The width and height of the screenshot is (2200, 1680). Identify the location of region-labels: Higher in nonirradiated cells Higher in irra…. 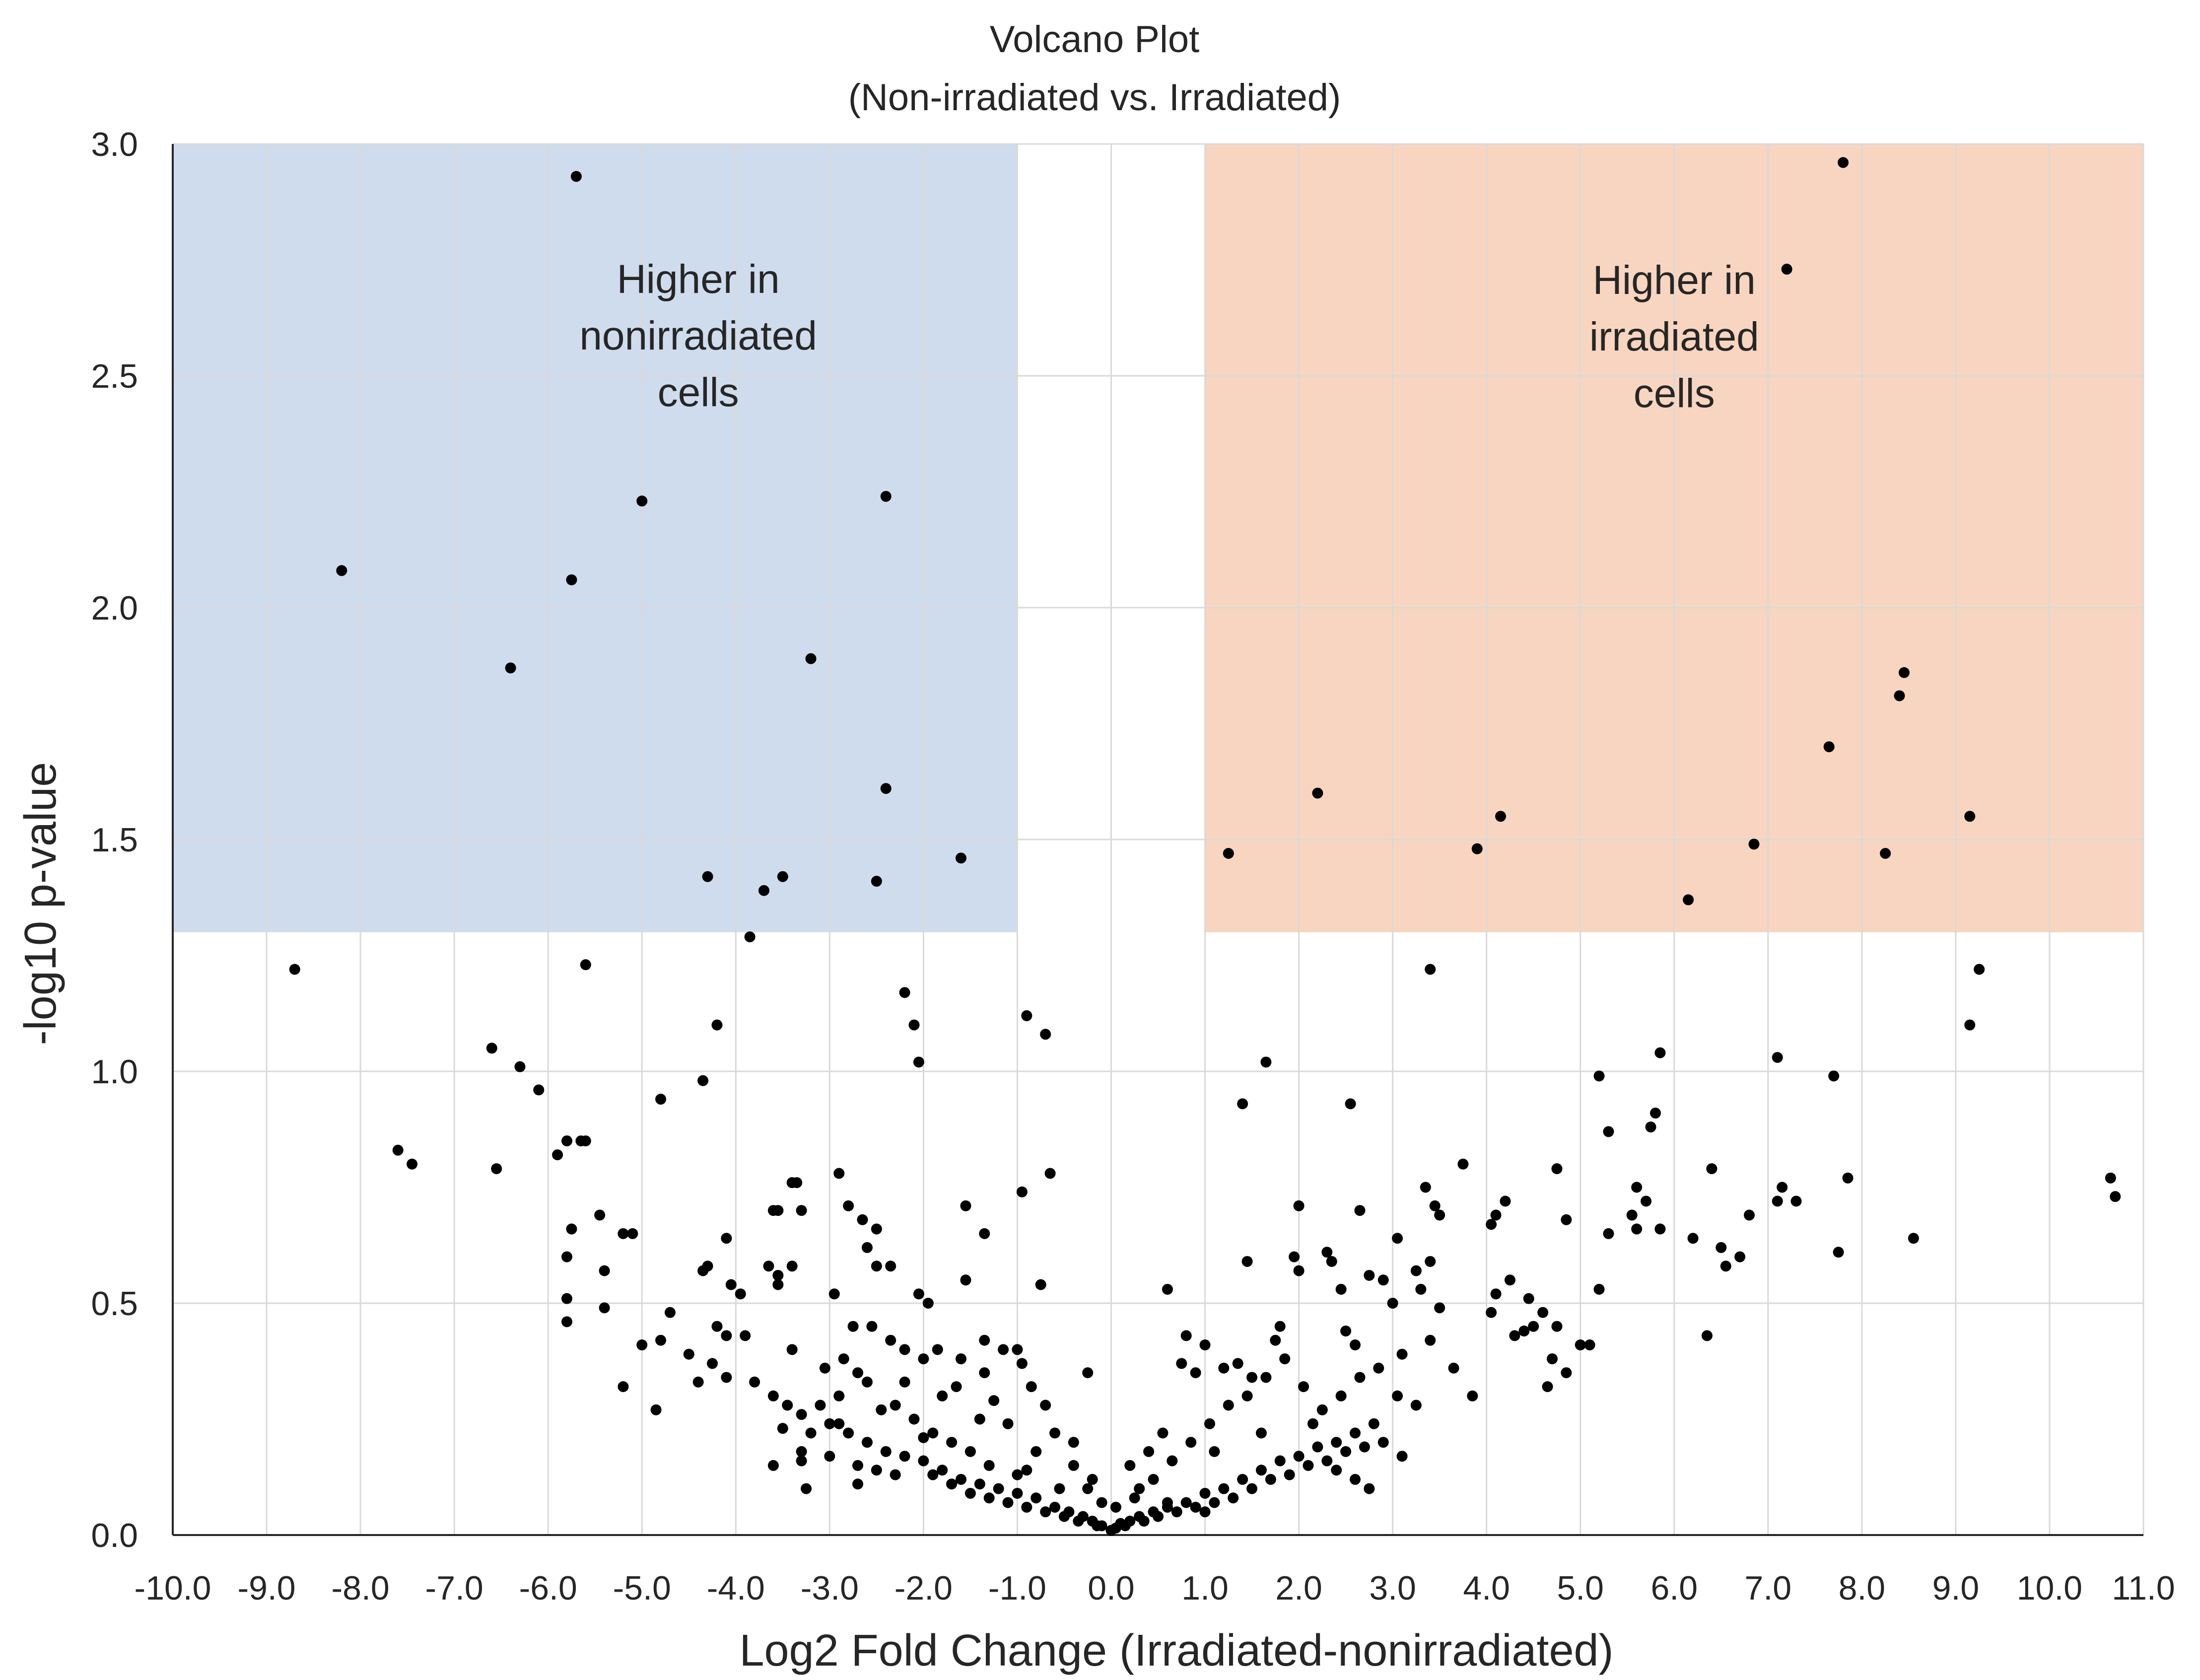
(1169, 336).